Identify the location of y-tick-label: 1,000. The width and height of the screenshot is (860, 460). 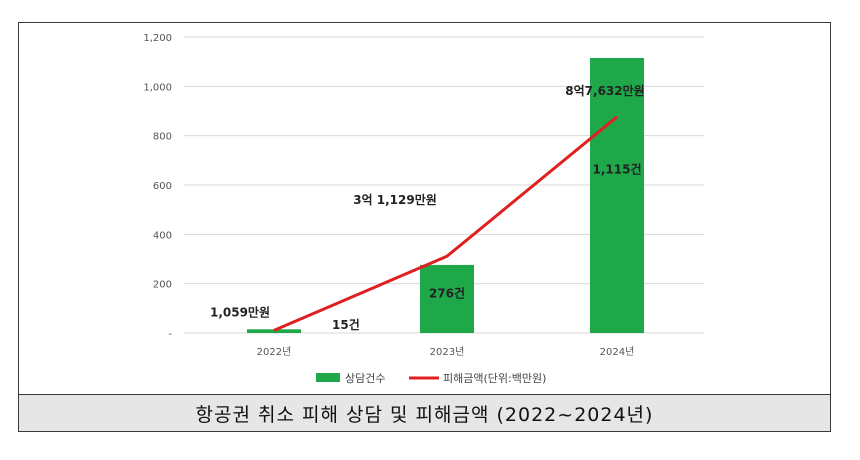
(157, 87).